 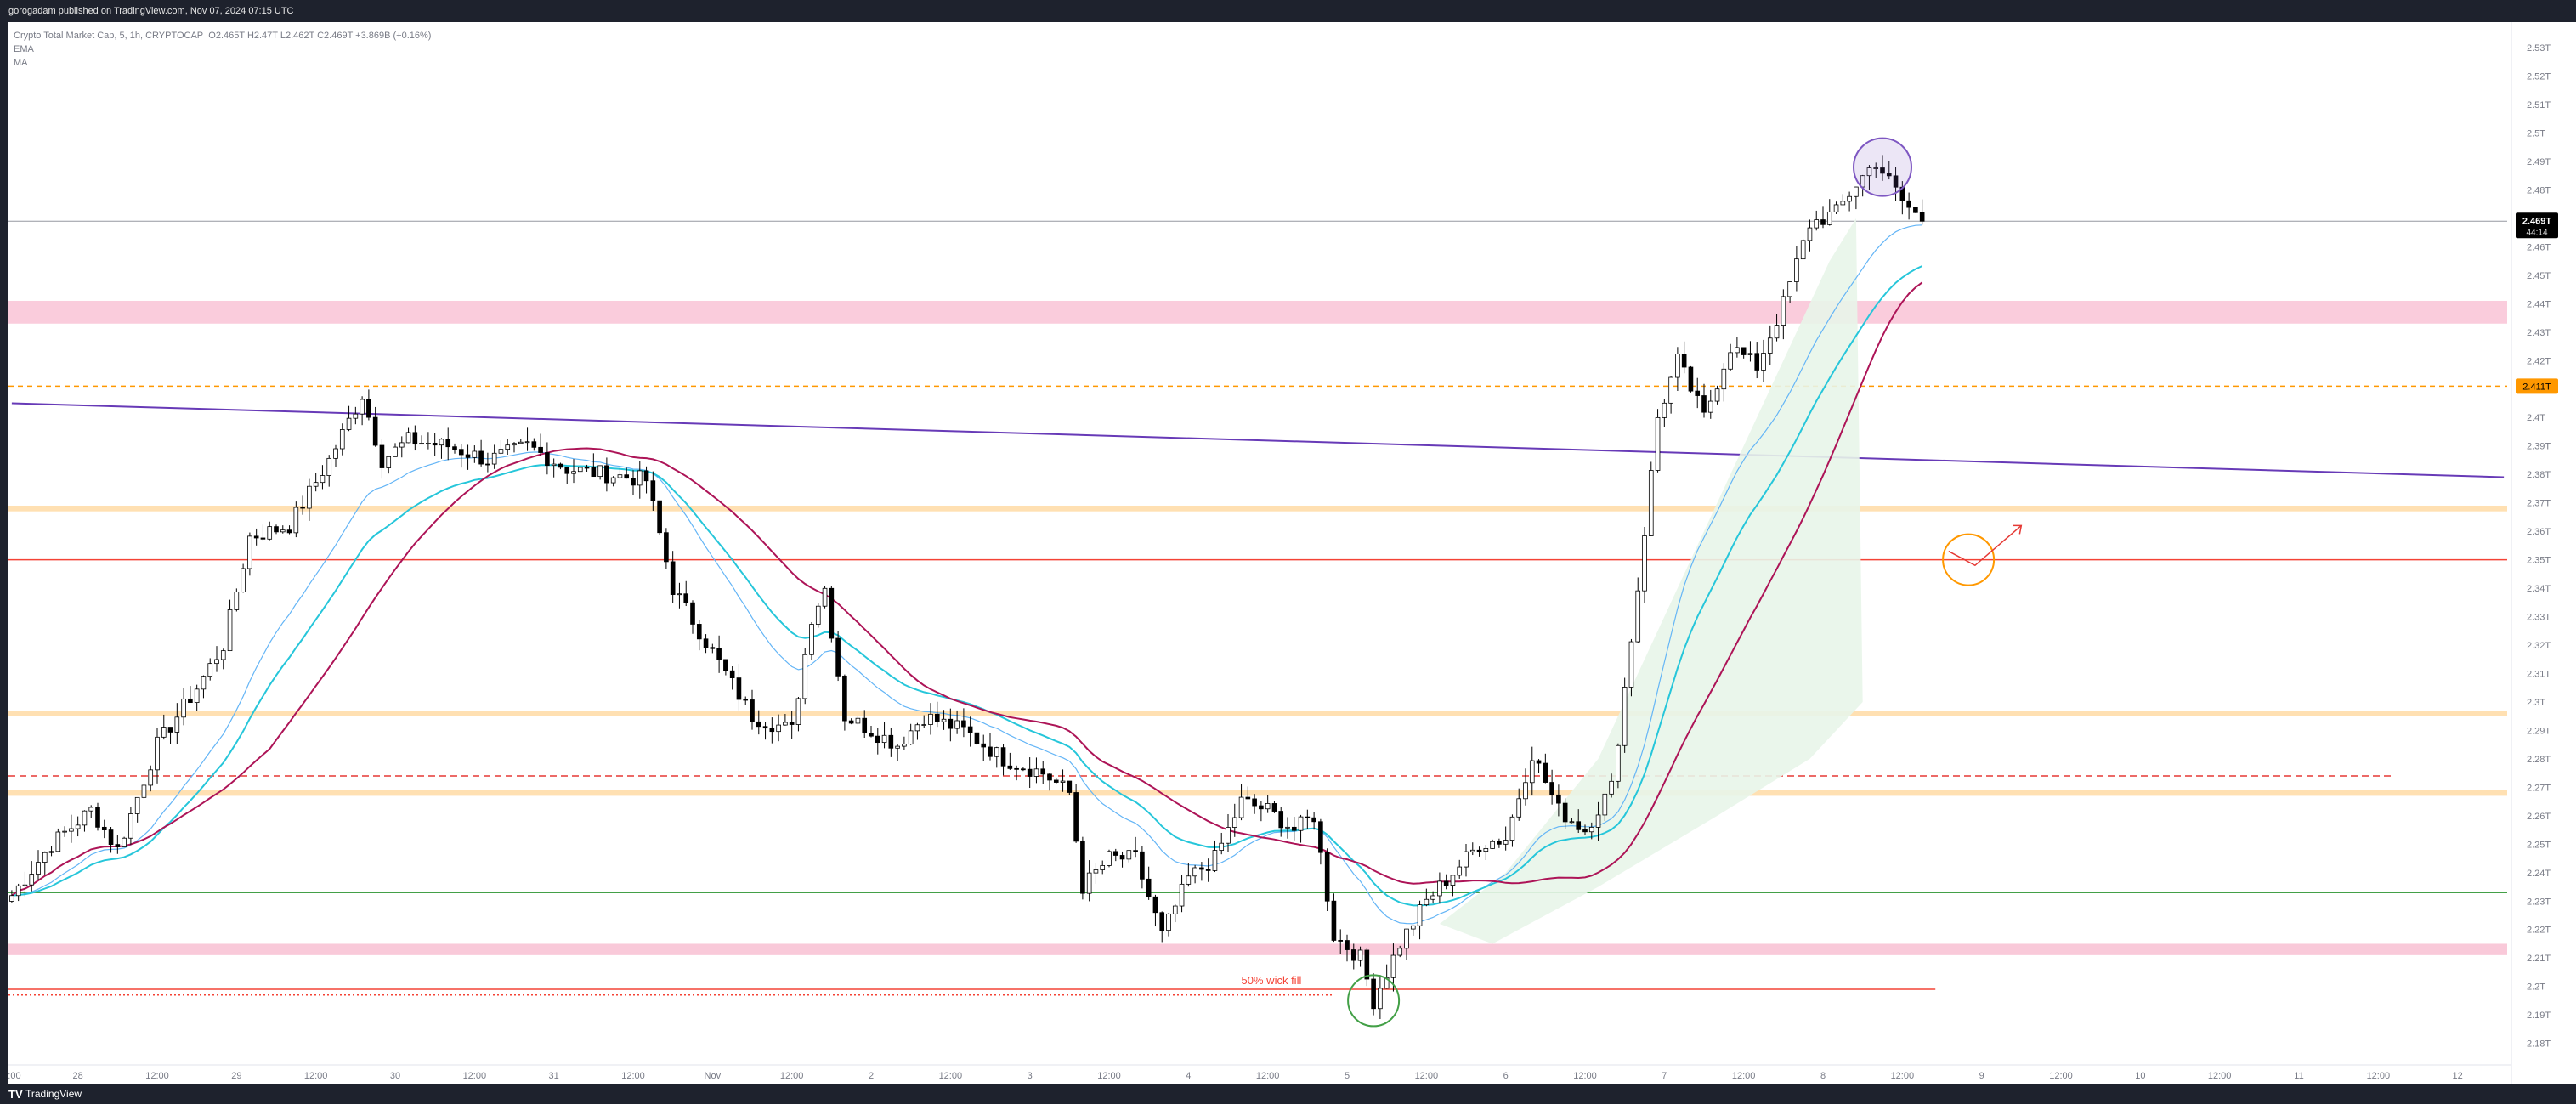 What do you see at coordinates (2539, 48) in the screenshot?
I see `price-tick-label: 2.53T` at bounding box center [2539, 48].